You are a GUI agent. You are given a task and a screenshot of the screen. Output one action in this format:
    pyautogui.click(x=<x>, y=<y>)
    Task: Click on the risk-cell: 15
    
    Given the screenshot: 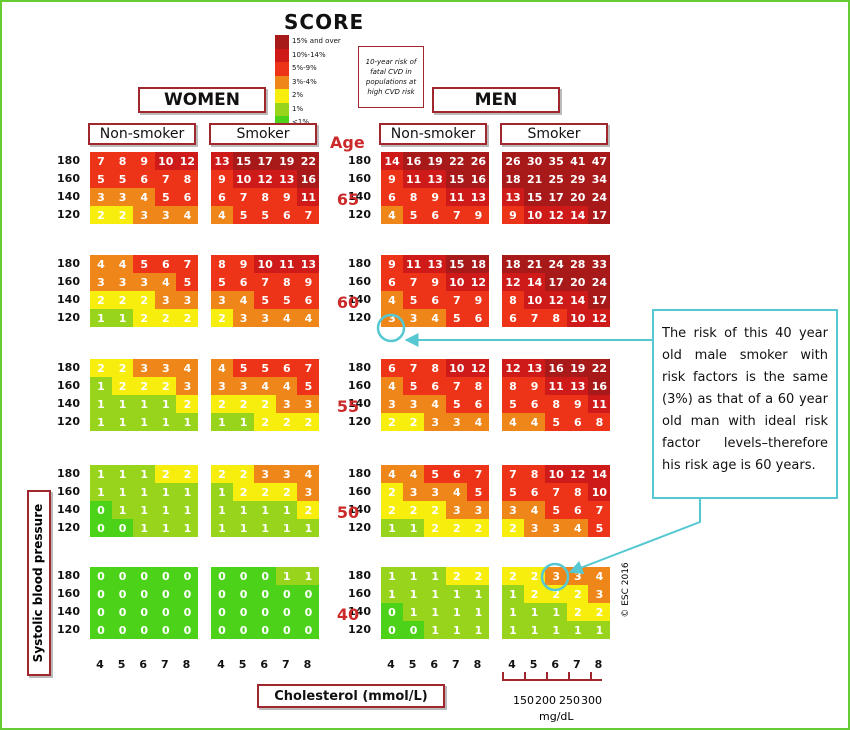 What is the action you would take?
    pyautogui.click(x=456, y=179)
    